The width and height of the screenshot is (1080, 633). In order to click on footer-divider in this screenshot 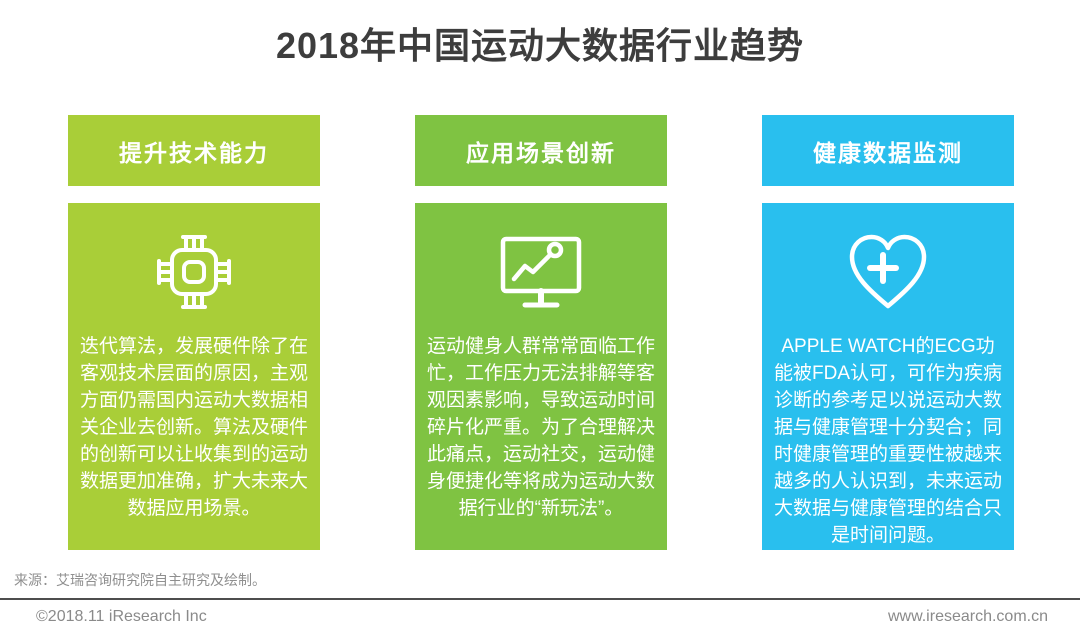, I will do `click(540, 599)`.